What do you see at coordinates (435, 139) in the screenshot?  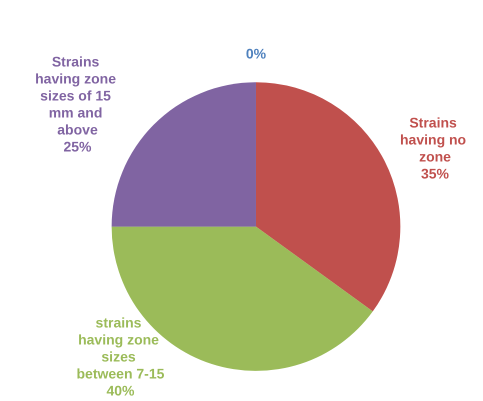 I see `slice-label: Strains having no zone` at bounding box center [435, 139].